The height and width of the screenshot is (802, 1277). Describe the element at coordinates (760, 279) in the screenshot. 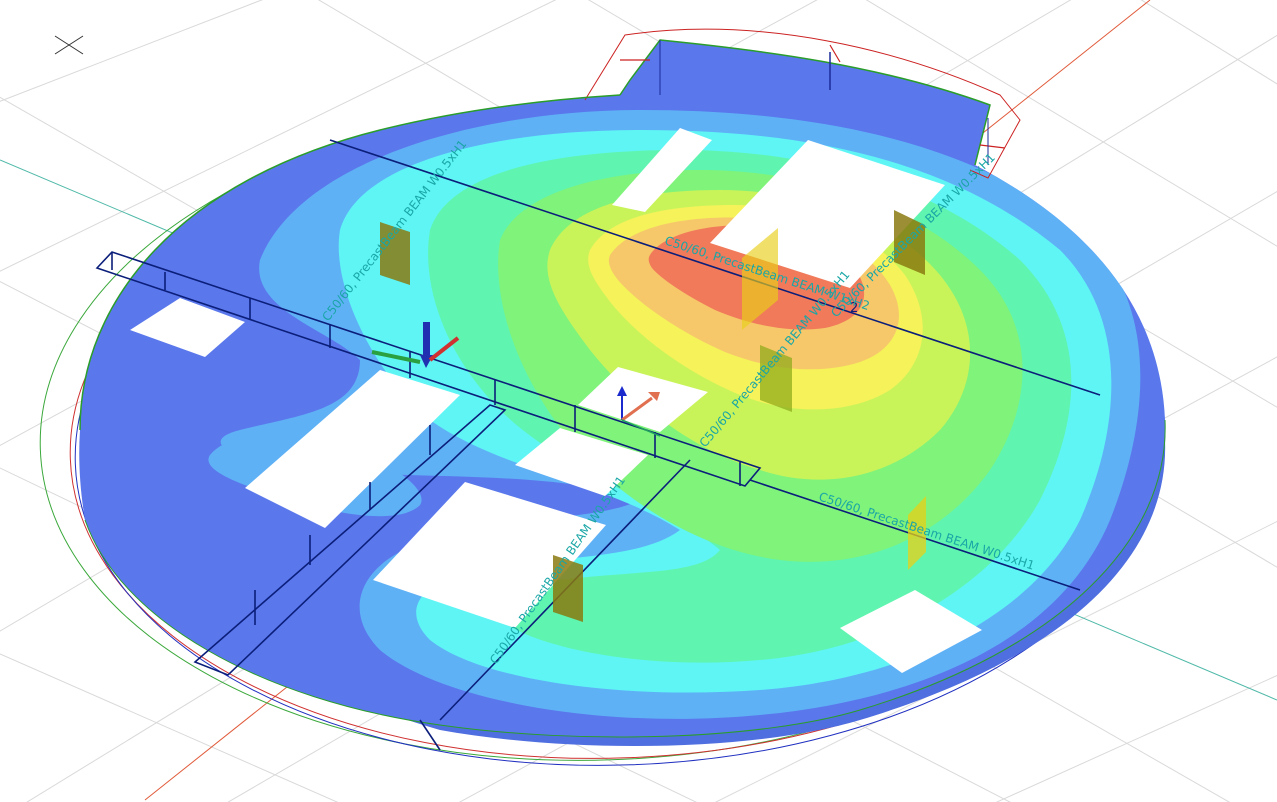

I see `column-center` at that location.